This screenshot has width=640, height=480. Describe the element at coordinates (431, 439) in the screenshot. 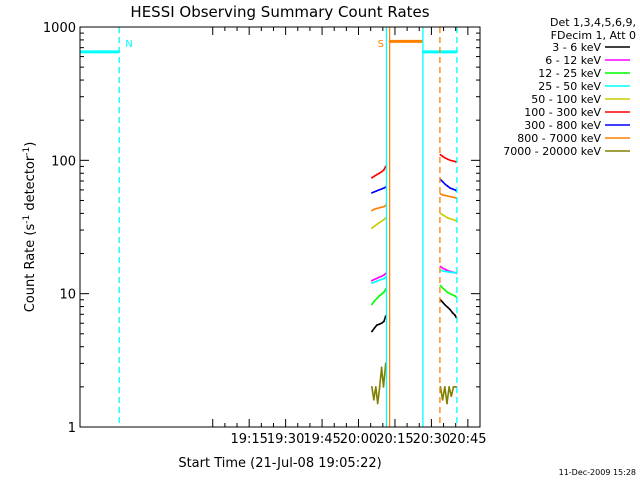

I see `x-tick-label-5: 20:30` at that location.